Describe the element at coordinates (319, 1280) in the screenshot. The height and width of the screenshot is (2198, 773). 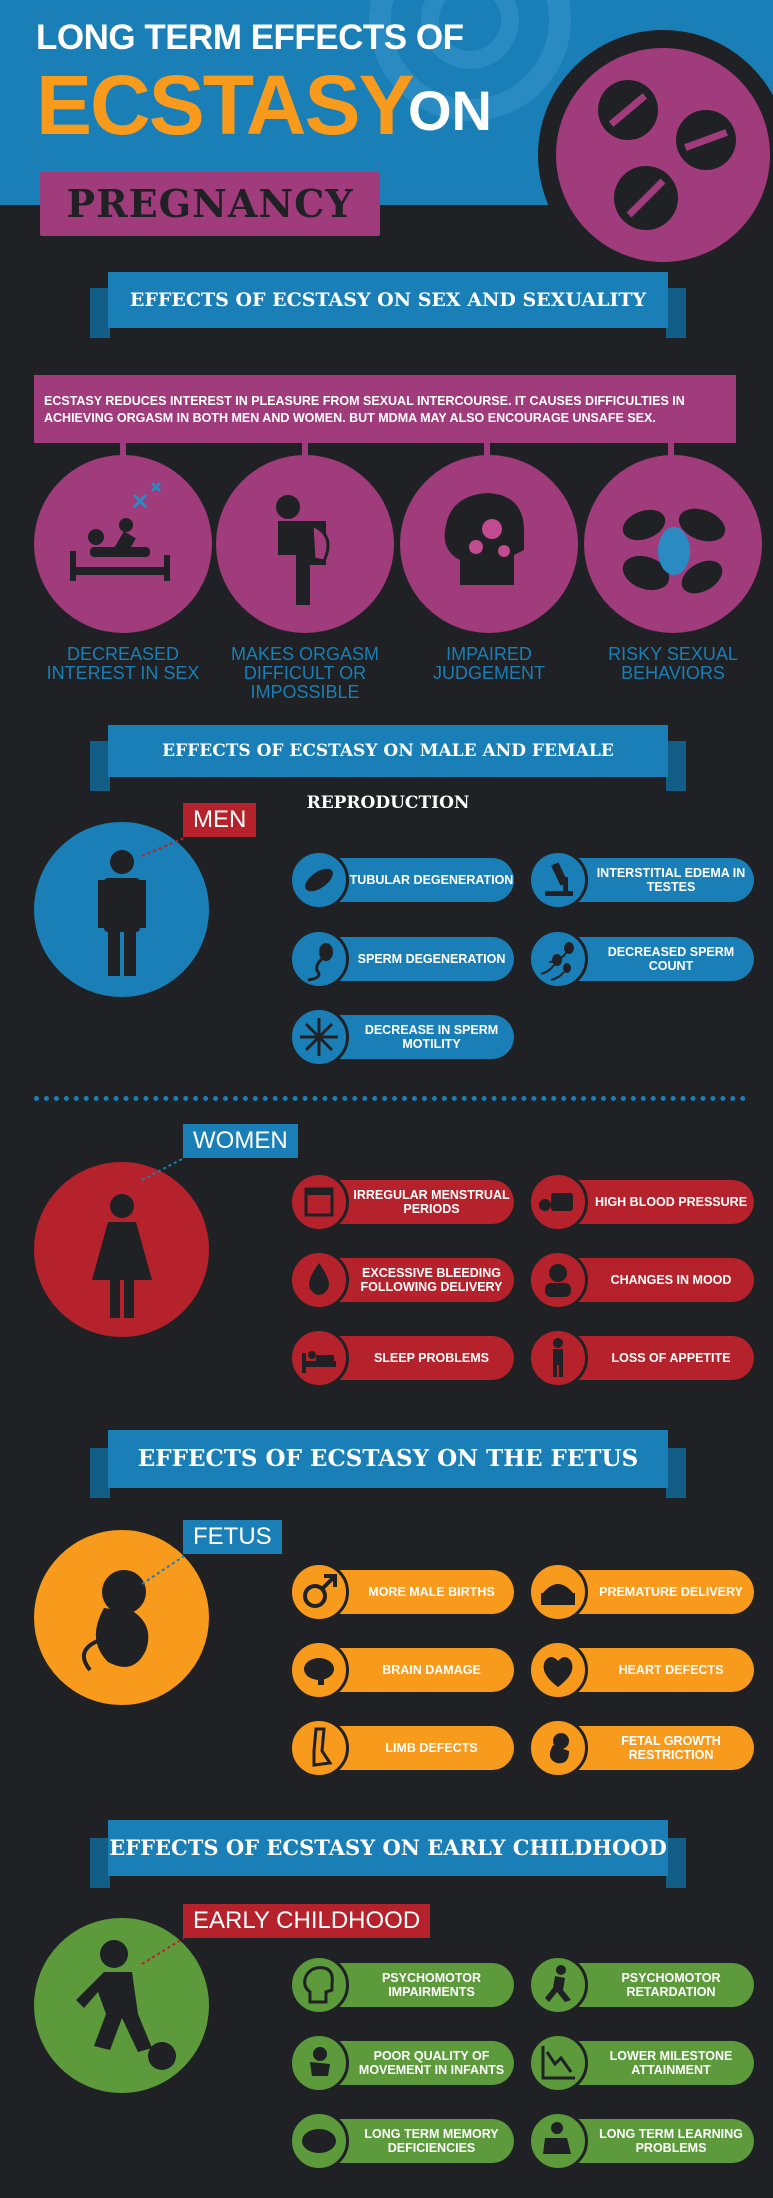
I see `blood-drop-icon` at that location.